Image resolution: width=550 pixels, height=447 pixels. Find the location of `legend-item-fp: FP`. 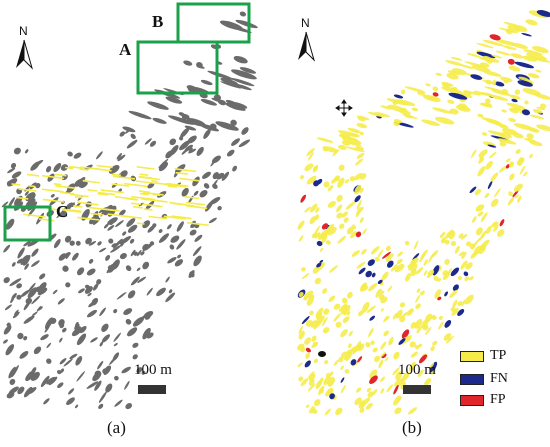

legend-item-fp: FP is located at coordinates (483, 399).